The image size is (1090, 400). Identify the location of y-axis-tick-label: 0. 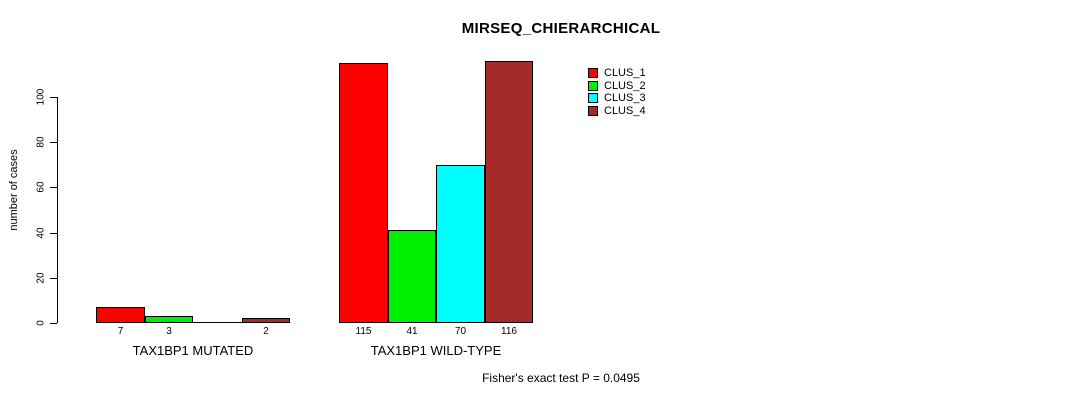
(41, 323).